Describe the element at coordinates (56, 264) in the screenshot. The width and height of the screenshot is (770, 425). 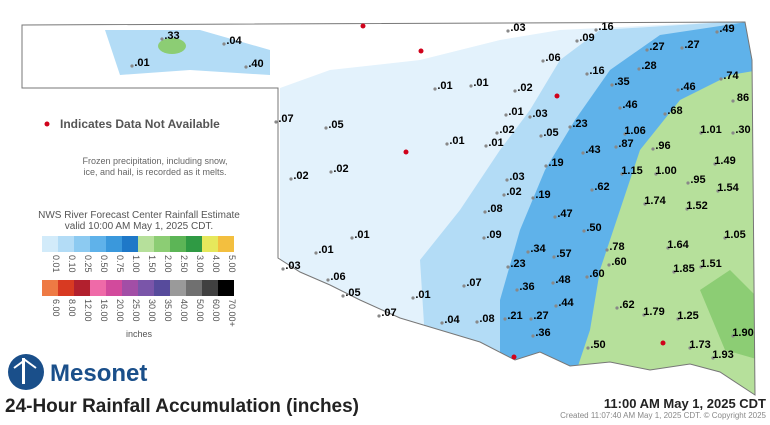
I see `scale-label: 0.01` at that location.